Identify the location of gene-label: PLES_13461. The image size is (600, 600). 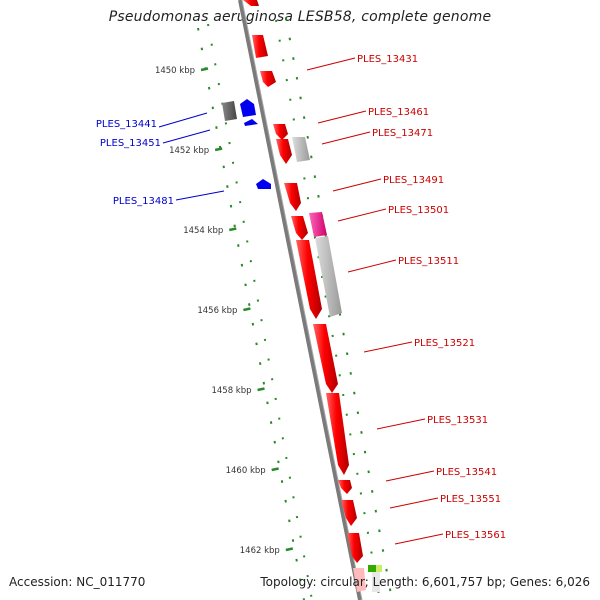
(398, 112).